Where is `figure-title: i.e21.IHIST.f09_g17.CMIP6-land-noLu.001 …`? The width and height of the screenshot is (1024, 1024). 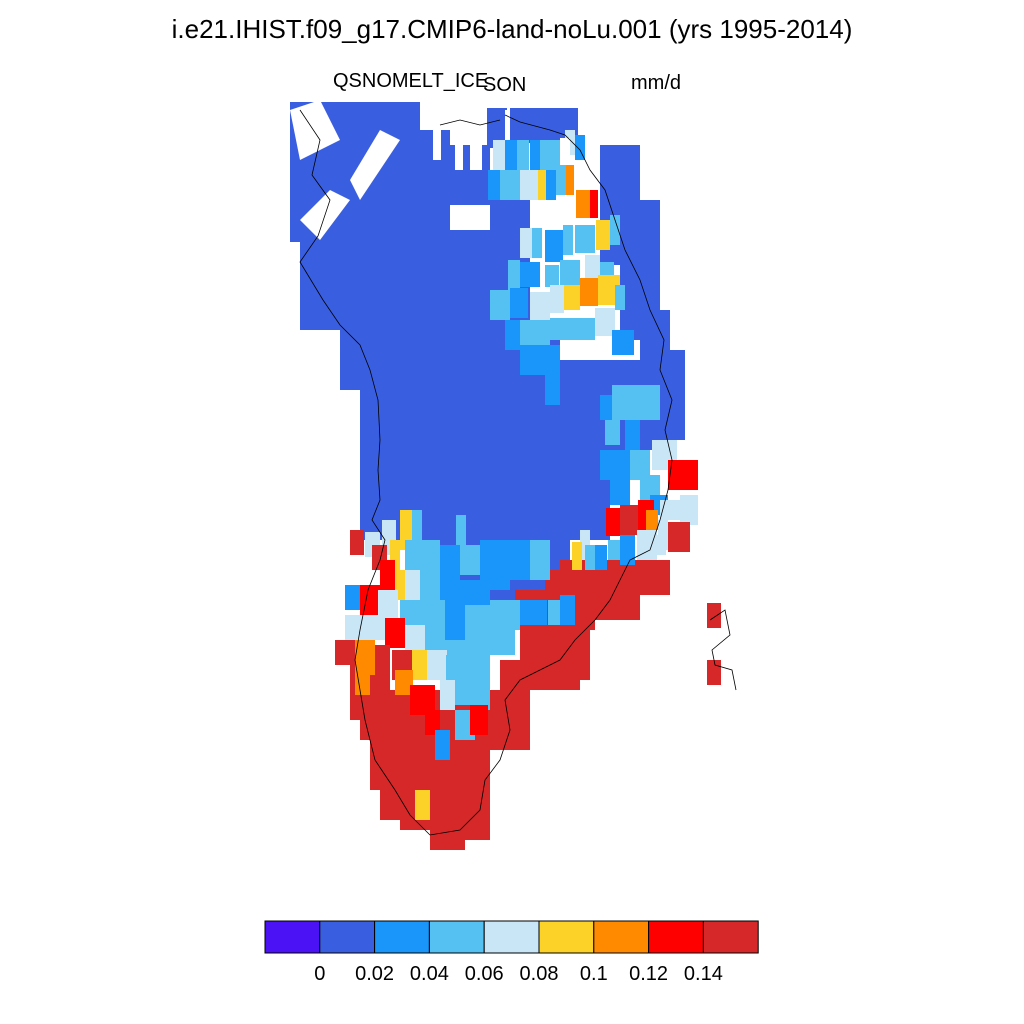 figure-title: i.e21.IHIST.f09_g17.CMIP6-land-noLu.001 … is located at coordinates (512, 29).